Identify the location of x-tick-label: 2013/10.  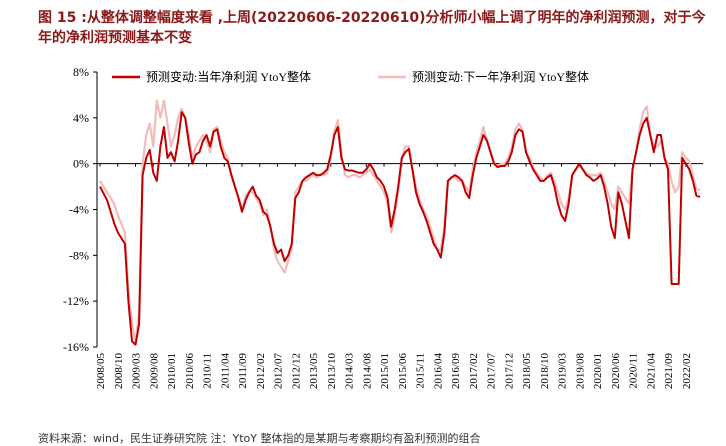
(332, 371).